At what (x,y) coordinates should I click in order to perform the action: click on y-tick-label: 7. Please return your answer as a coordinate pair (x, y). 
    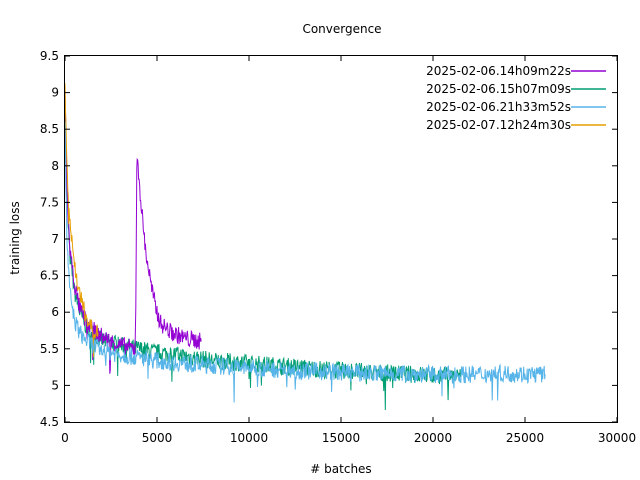
    Looking at the image, I should click on (55, 239).